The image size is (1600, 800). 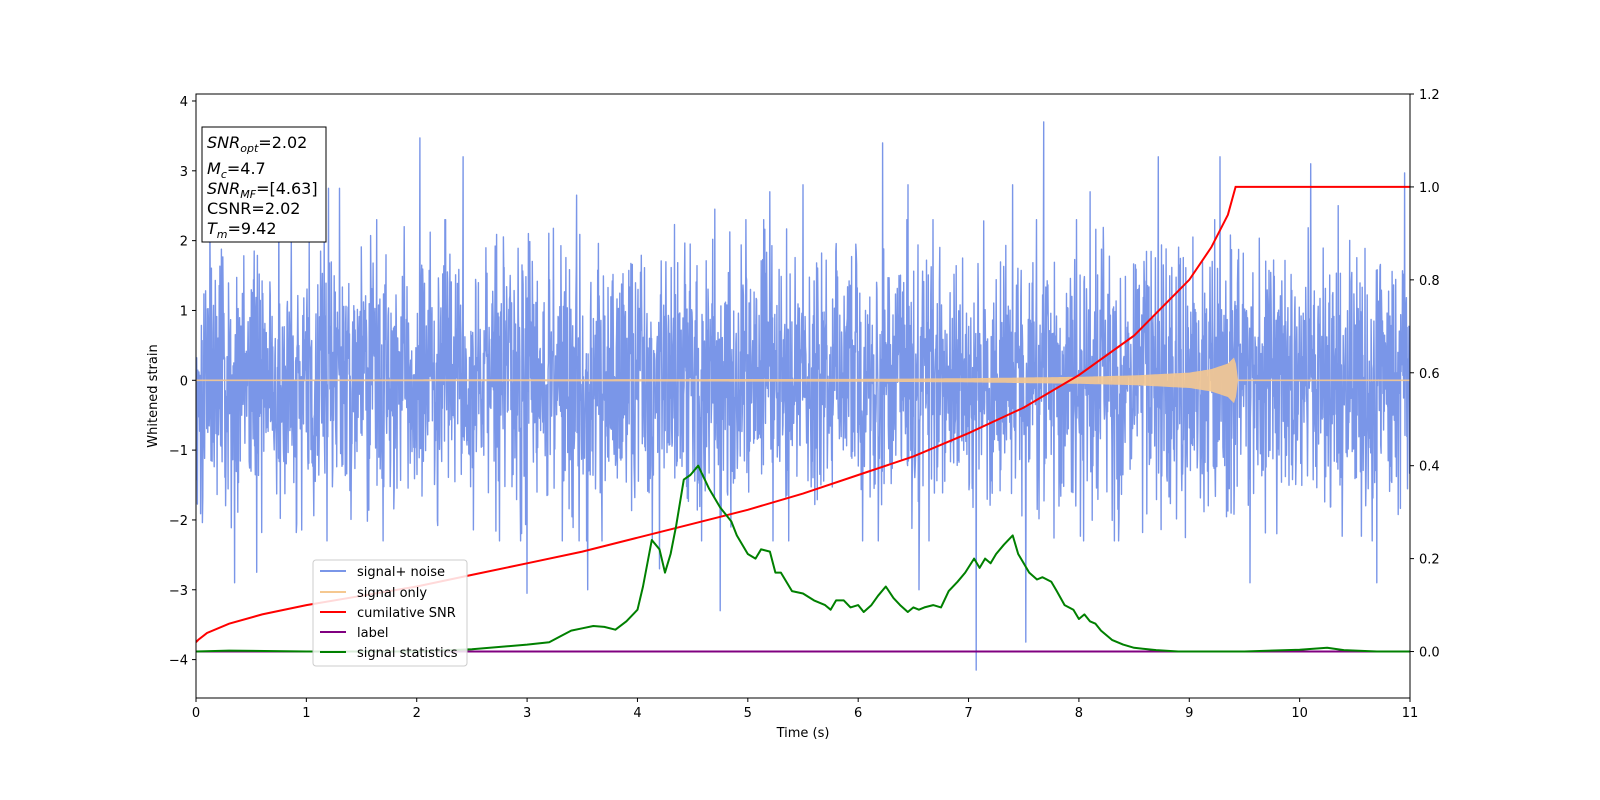 What do you see at coordinates (748, 713) in the screenshot?
I see `x-tick-label: 5` at bounding box center [748, 713].